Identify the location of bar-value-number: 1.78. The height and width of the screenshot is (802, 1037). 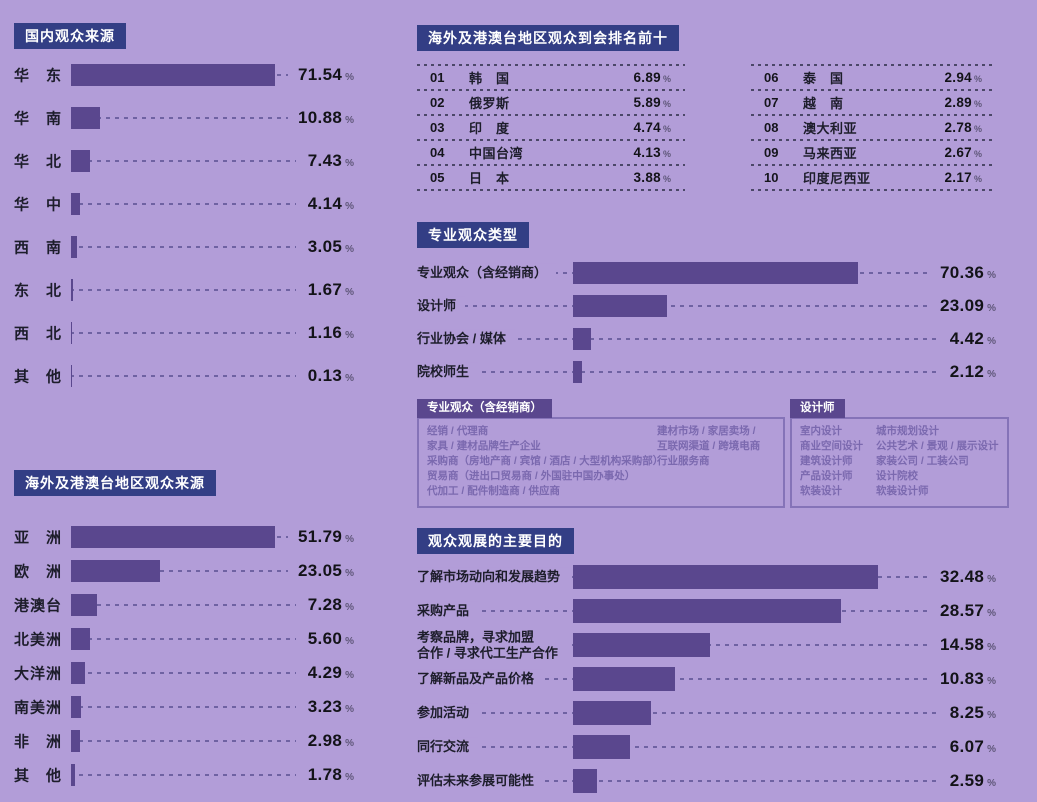
(325, 774).